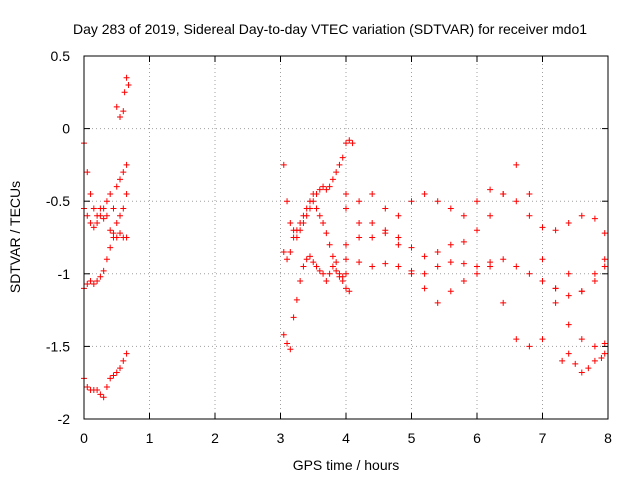 The width and height of the screenshot is (640, 480). Describe the element at coordinates (84, 438) in the screenshot. I see `x-tick-label: 0` at that location.